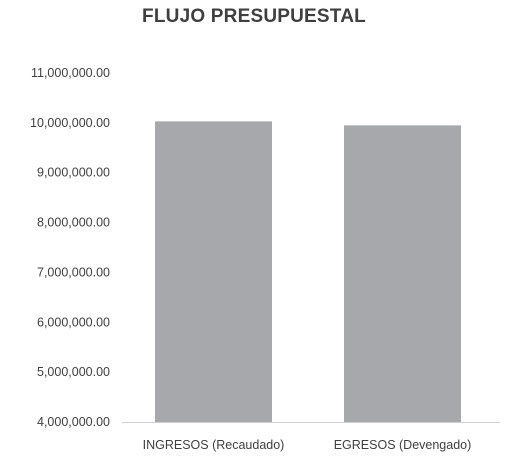 The width and height of the screenshot is (508, 459). What do you see at coordinates (214, 445) in the screenshot?
I see `x-tick-label: INGRESOS (Recaudado)` at bounding box center [214, 445].